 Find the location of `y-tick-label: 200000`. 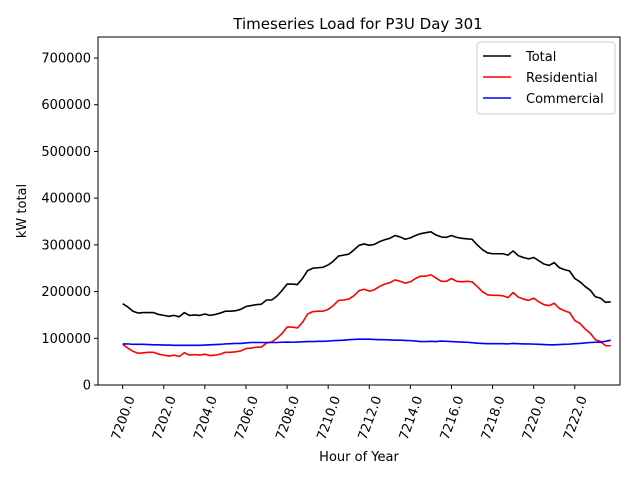

y-tick-label: 200000 is located at coordinates (66, 292).